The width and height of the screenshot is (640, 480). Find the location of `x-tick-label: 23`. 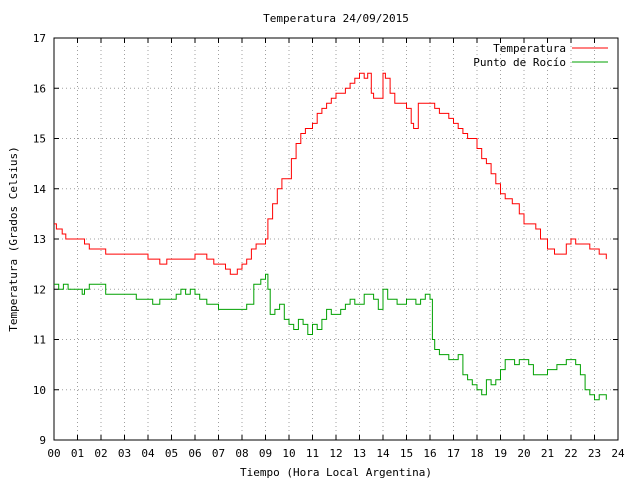

x-tick-label: 23 is located at coordinates (594, 453).